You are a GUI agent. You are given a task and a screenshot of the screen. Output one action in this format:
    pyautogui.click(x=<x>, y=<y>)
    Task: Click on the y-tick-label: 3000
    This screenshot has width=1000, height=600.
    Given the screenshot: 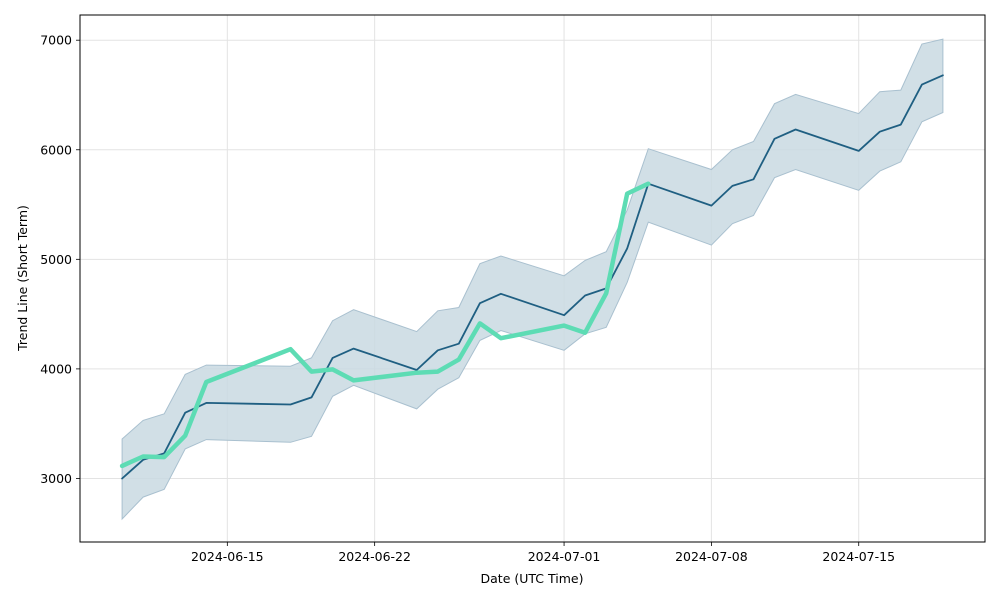 What is the action you would take?
    pyautogui.click(x=56, y=478)
    